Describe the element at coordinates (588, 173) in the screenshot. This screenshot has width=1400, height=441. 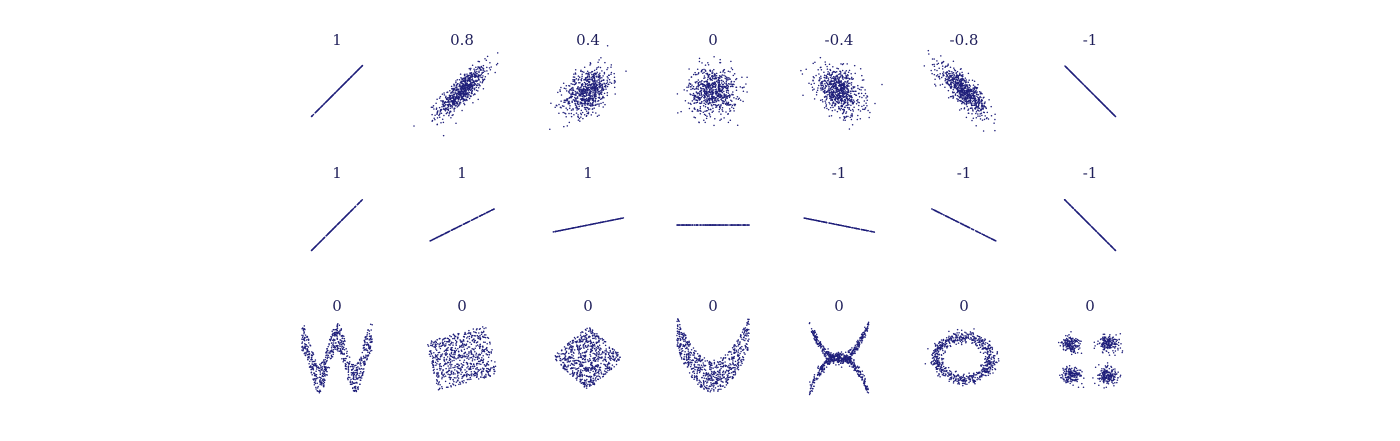
I see `correlation-label: 1` at that location.